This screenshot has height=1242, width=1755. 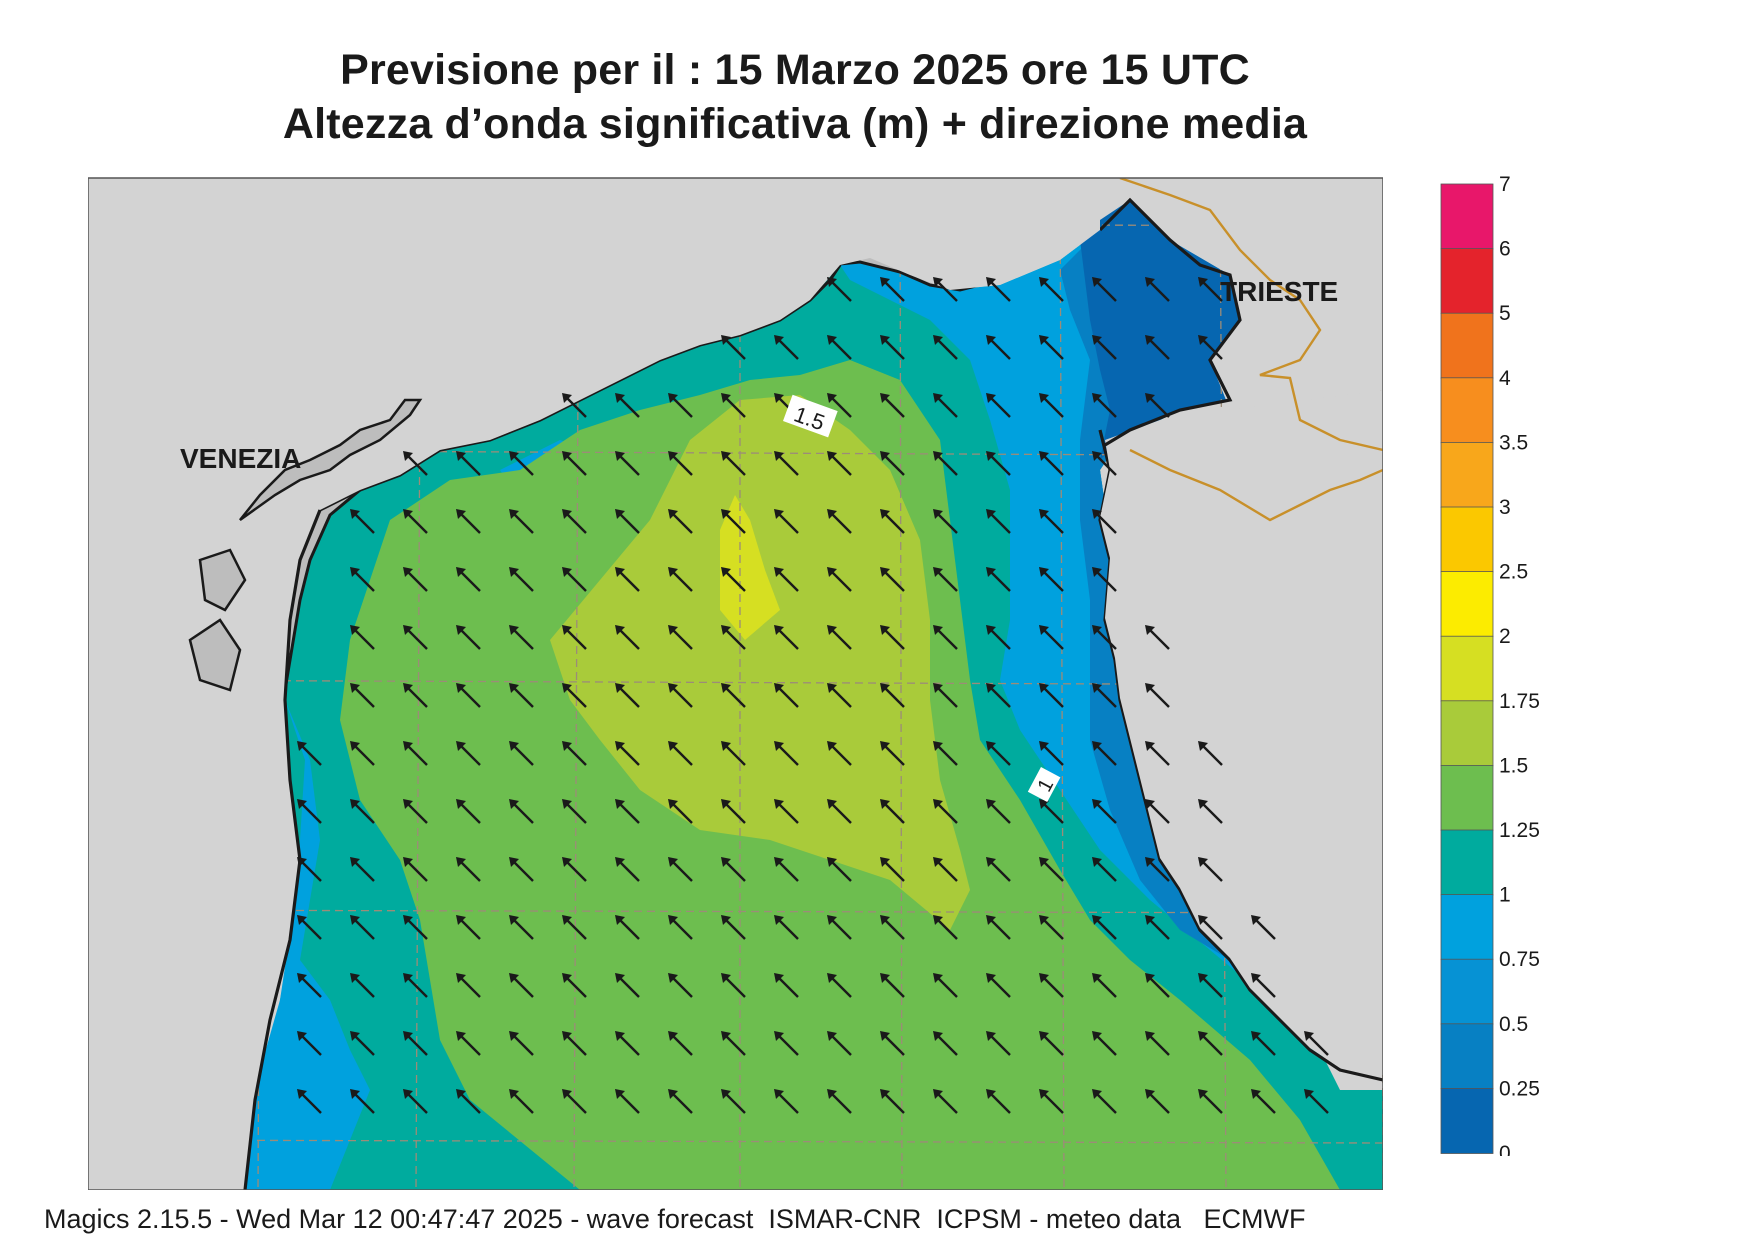 What do you see at coordinates (1044, 785) in the screenshot?
I see `contour-label-1-group: 1` at bounding box center [1044, 785].